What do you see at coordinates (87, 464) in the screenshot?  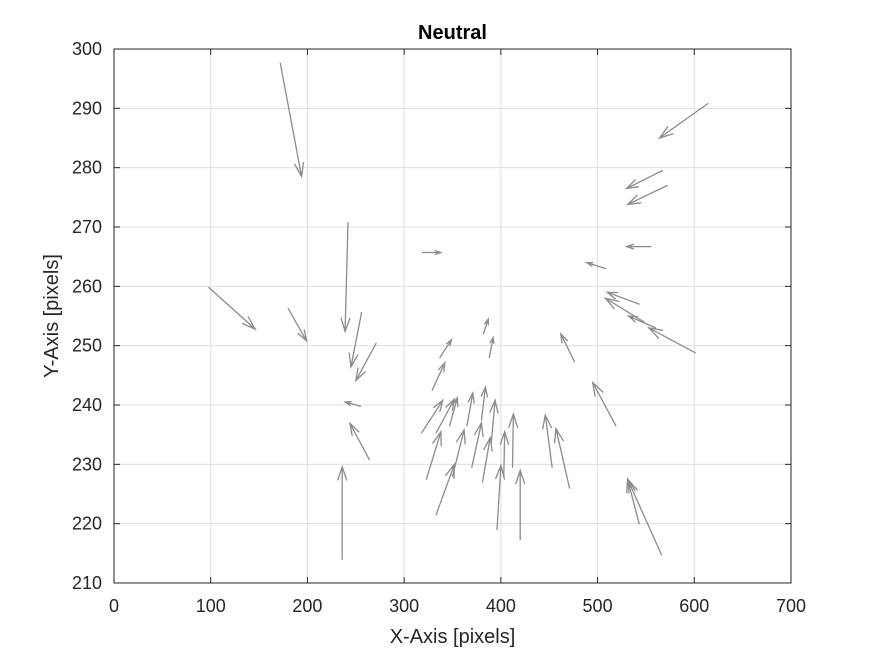 I see `y-tick-label: 230` at bounding box center [87, 464].